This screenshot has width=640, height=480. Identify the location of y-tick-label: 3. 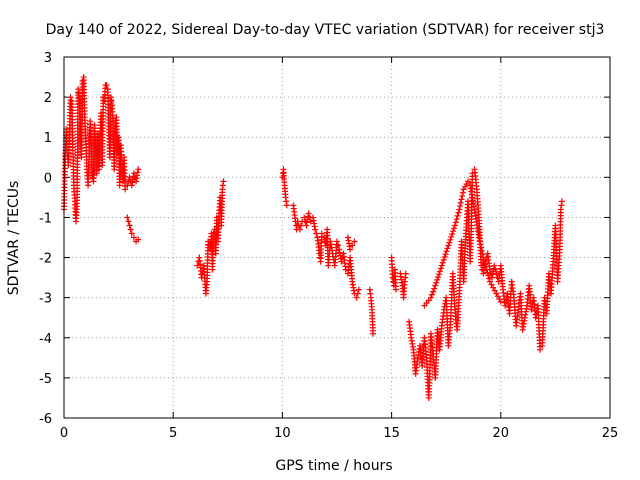
(48, 58).